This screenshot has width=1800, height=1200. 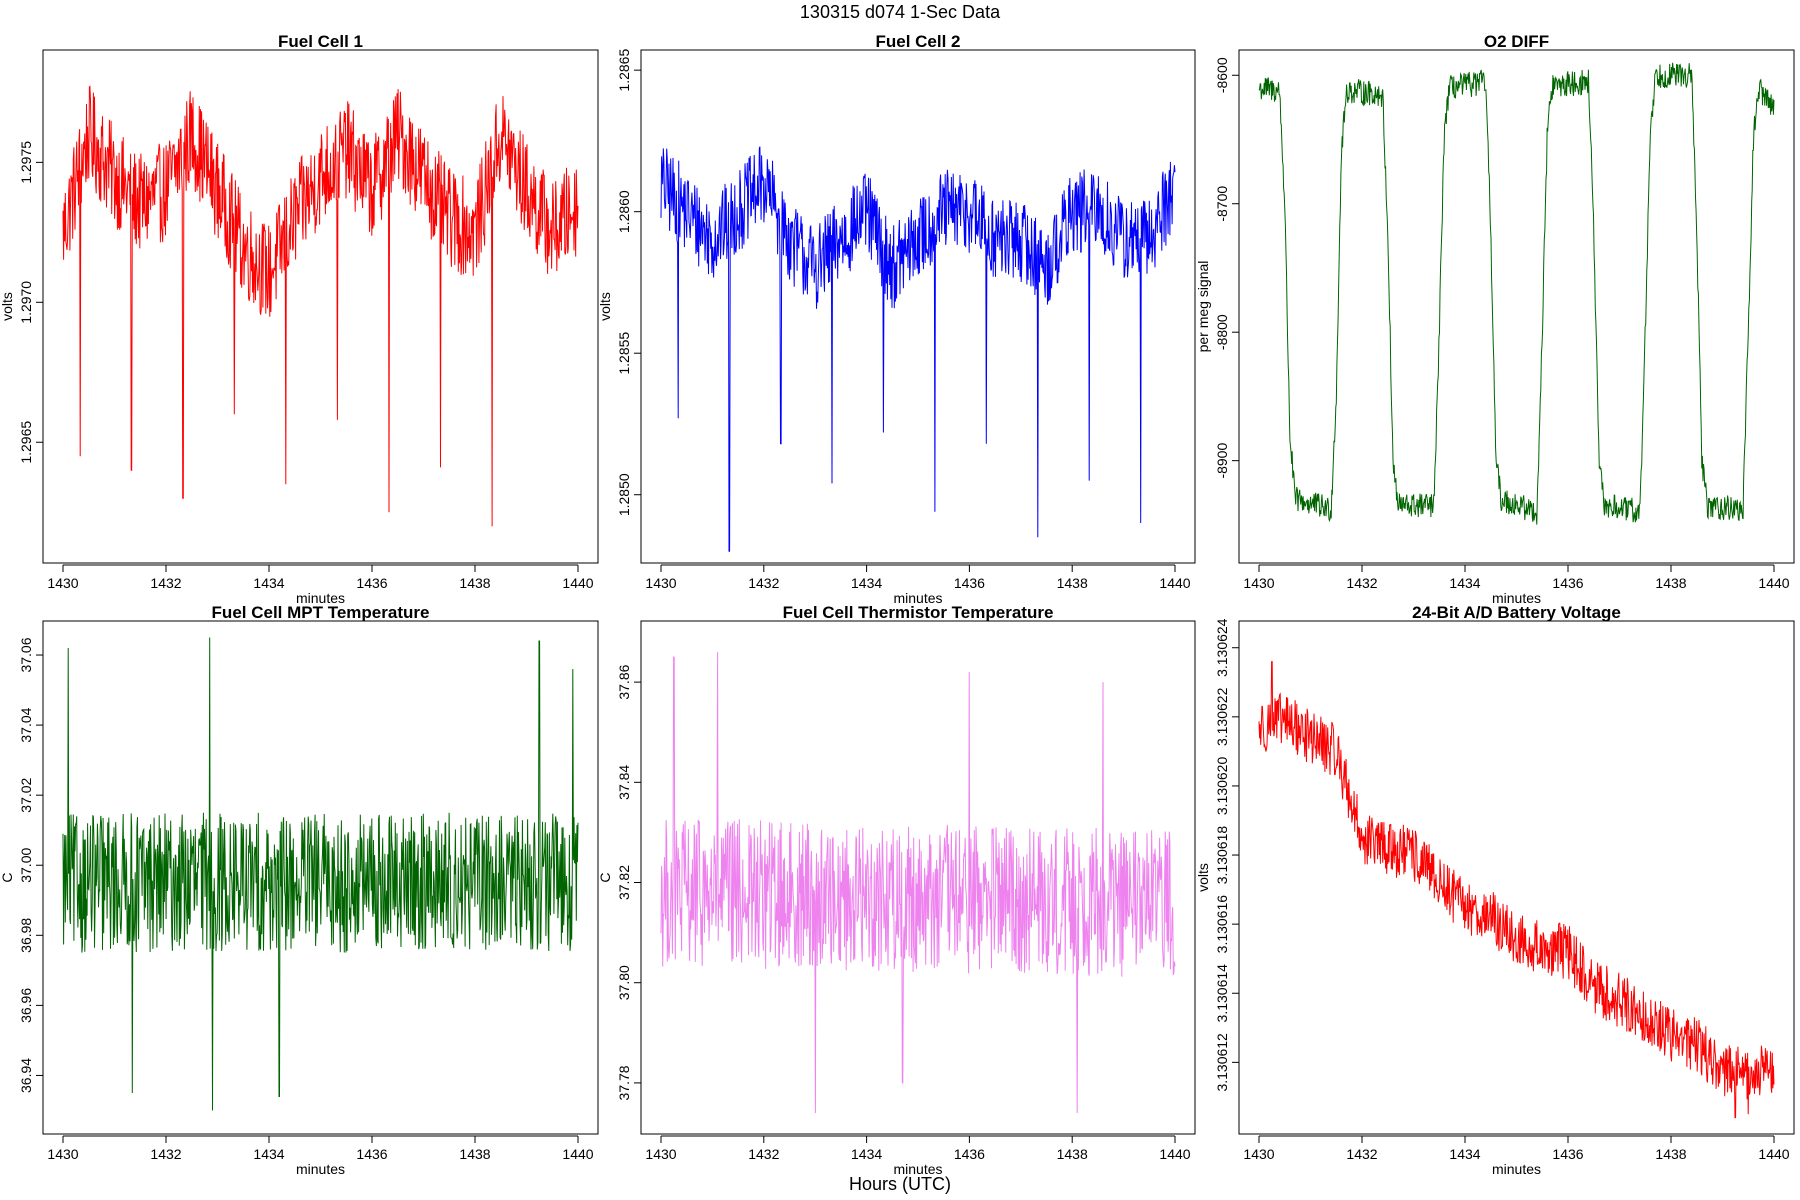 I want to click on y-tick-label: 3.130622, so click(x=1222, y=716).